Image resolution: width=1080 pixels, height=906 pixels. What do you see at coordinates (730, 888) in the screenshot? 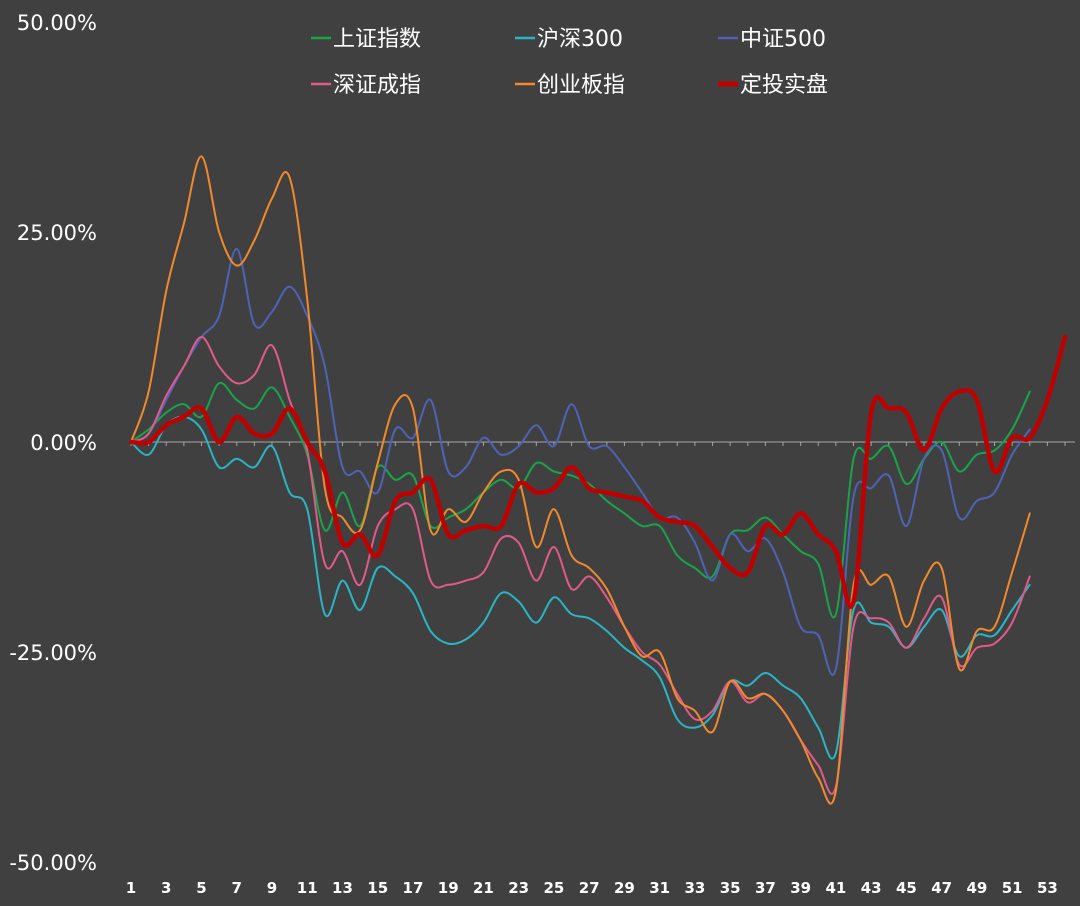
I see `x-tick-label: 35` at bounding box center [730, 888].